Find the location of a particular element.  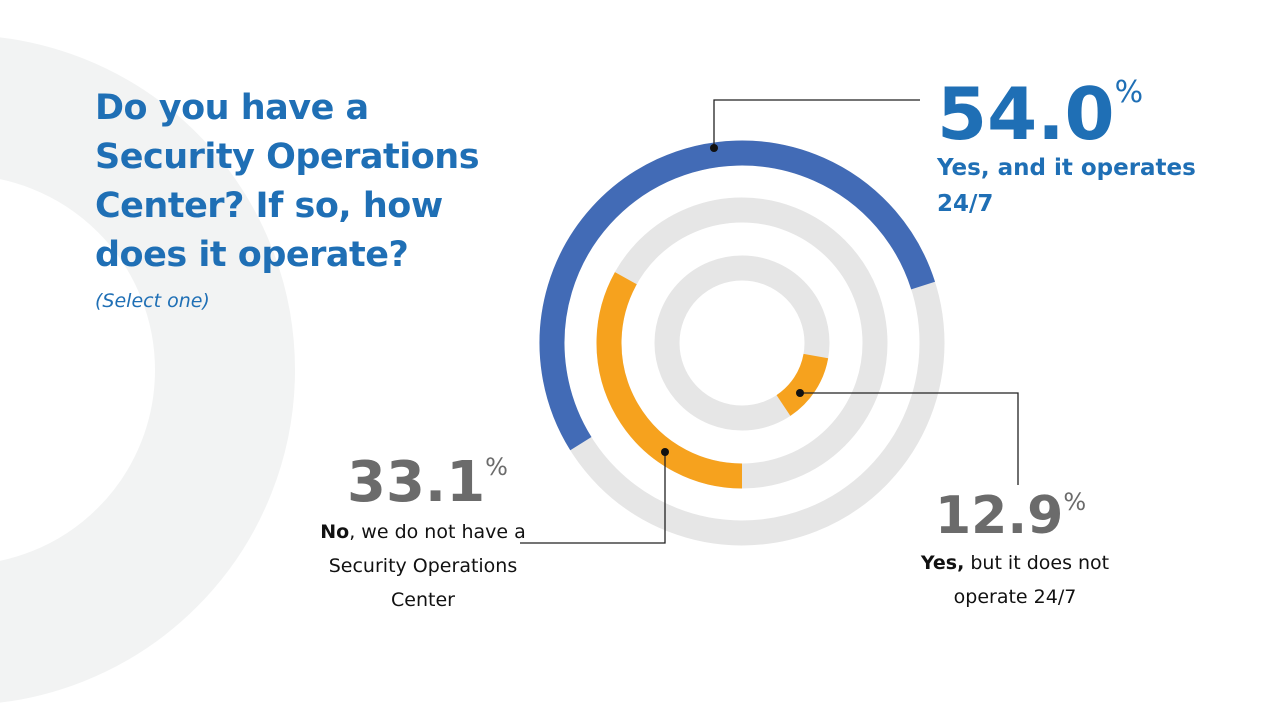

category-label-part: Yes, and it operates 24/7 is located at coordinates (1066, 186).